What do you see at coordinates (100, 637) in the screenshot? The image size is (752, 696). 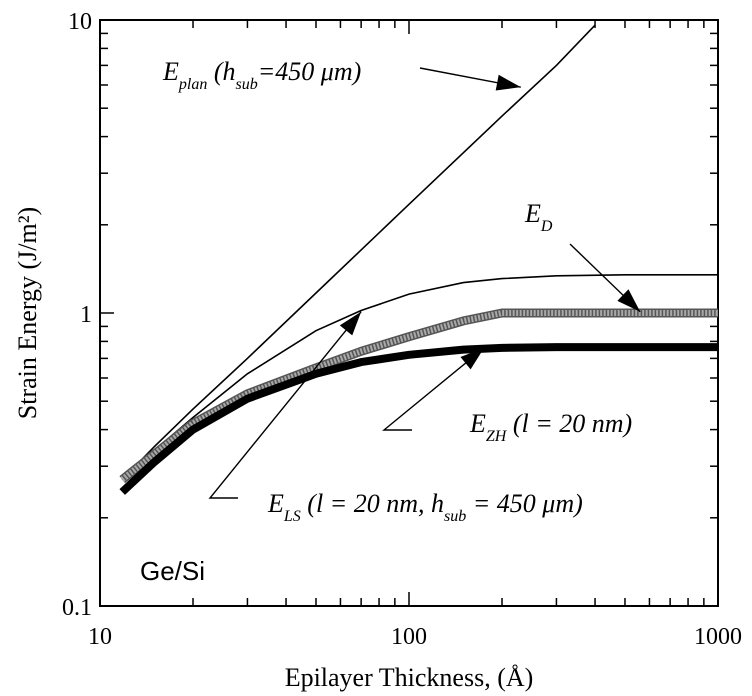 I see `x-tick-label: 10` at bounding box center [100, 637].